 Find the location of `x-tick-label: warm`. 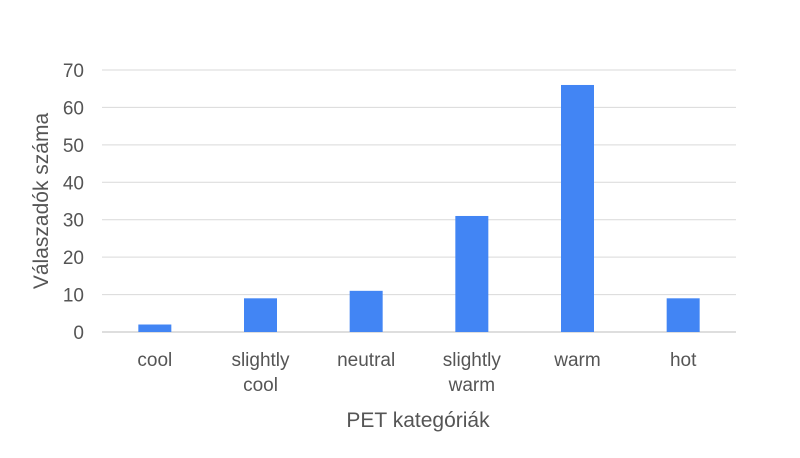

x-tick-label: warm is located at coordinates (576, 360).